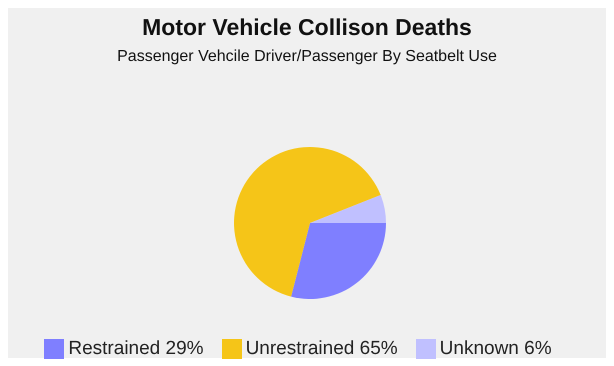  Describe the element at coordinates (307, 27) in the screenshot. I see `chart-title: Motor Vehicle Collison Deaths` at that location.